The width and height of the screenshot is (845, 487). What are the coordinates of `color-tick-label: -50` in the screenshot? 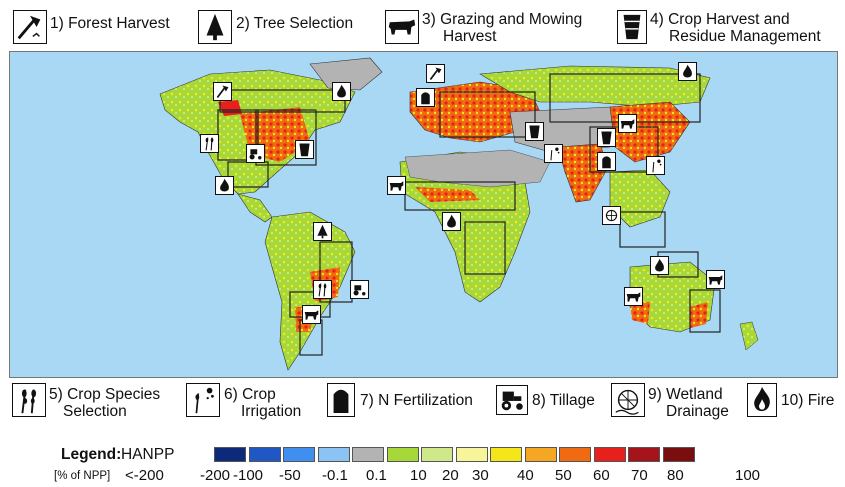 It's located at (290, 475).